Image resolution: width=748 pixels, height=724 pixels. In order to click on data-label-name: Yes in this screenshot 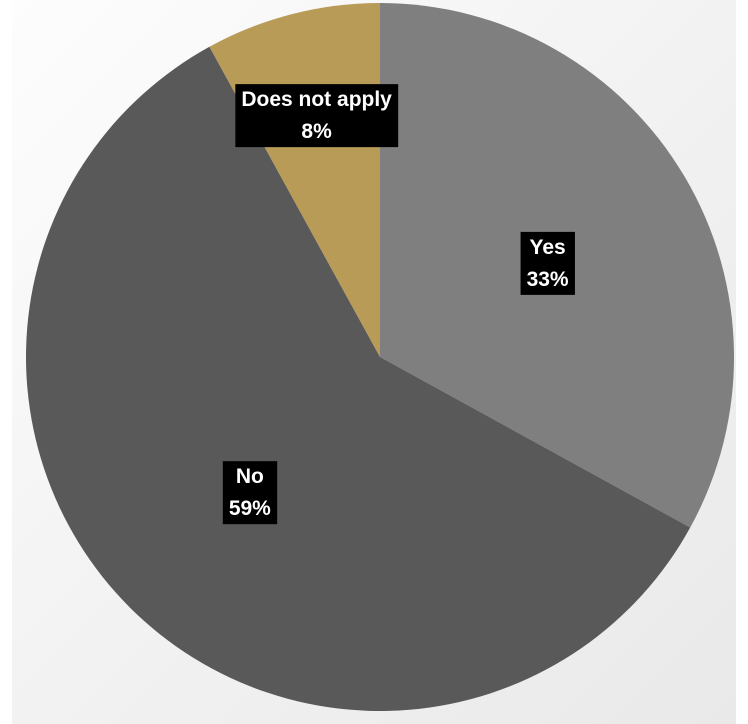, I will do `click(547, 247)`.